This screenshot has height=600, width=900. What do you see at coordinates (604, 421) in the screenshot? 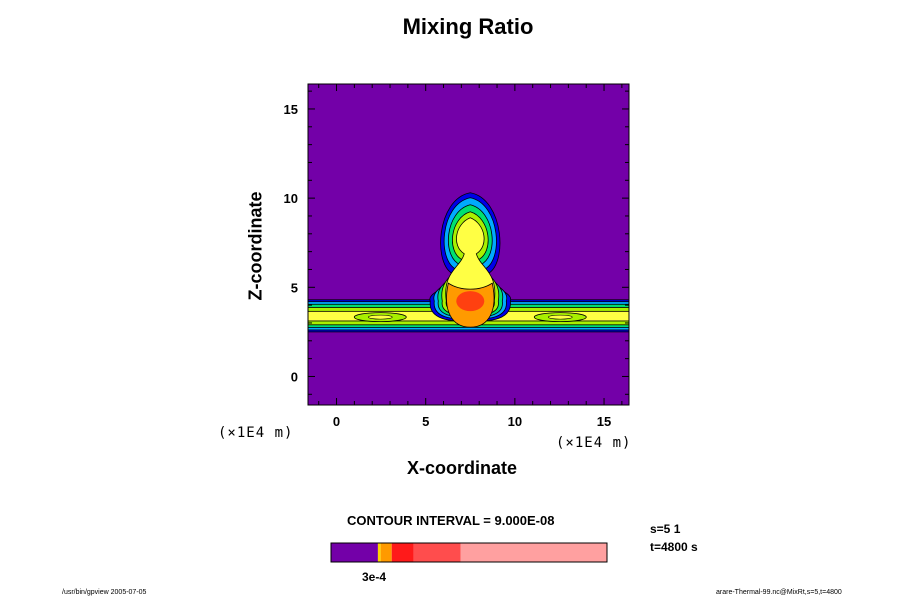
I see `x-tick-label-3: 15` at bounding box center [604, 421].